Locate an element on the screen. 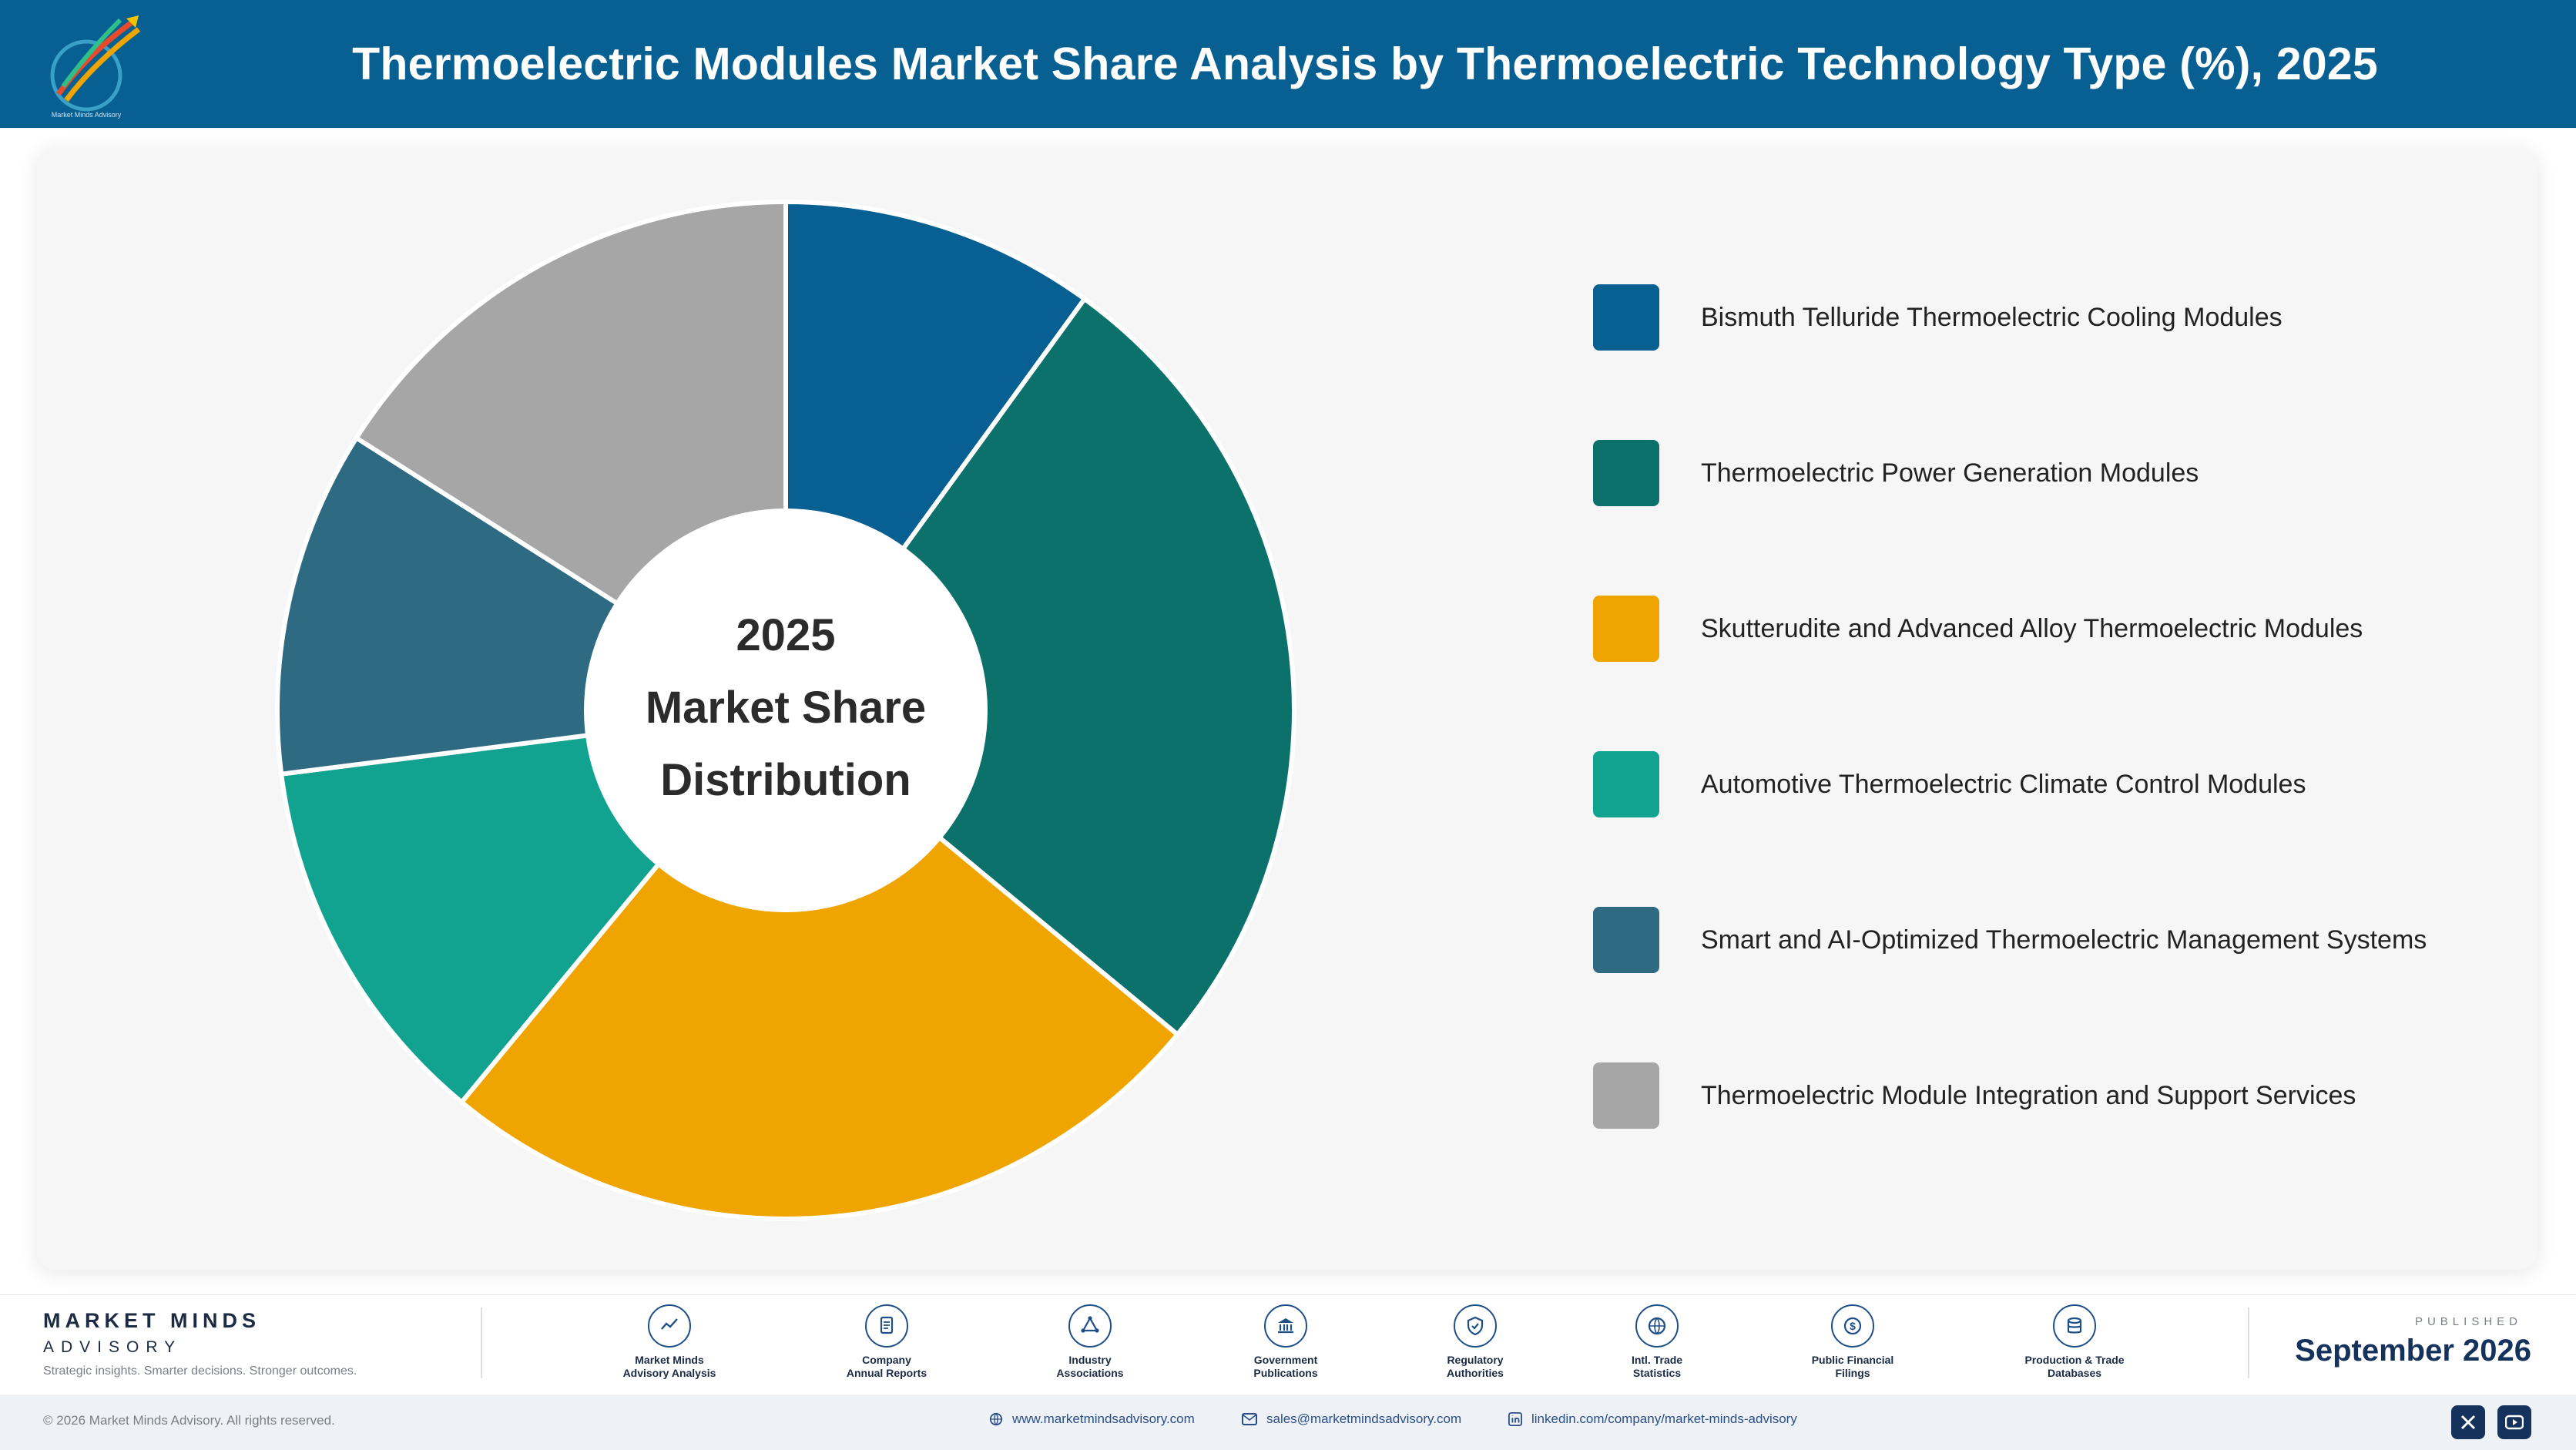 This screenshot has height=1450, width=2576. source-label: Intl. Trade Statistics is located at coordinates (1657, 1366).